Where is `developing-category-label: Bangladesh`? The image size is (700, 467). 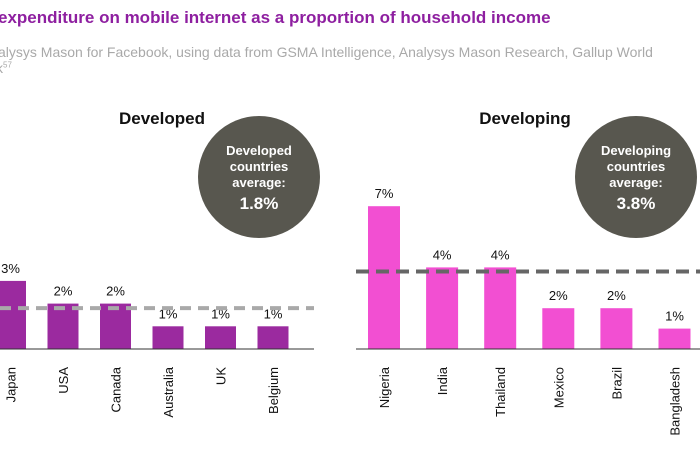
developing-category-label: Bangladesh is located at coordinates (675, 401).